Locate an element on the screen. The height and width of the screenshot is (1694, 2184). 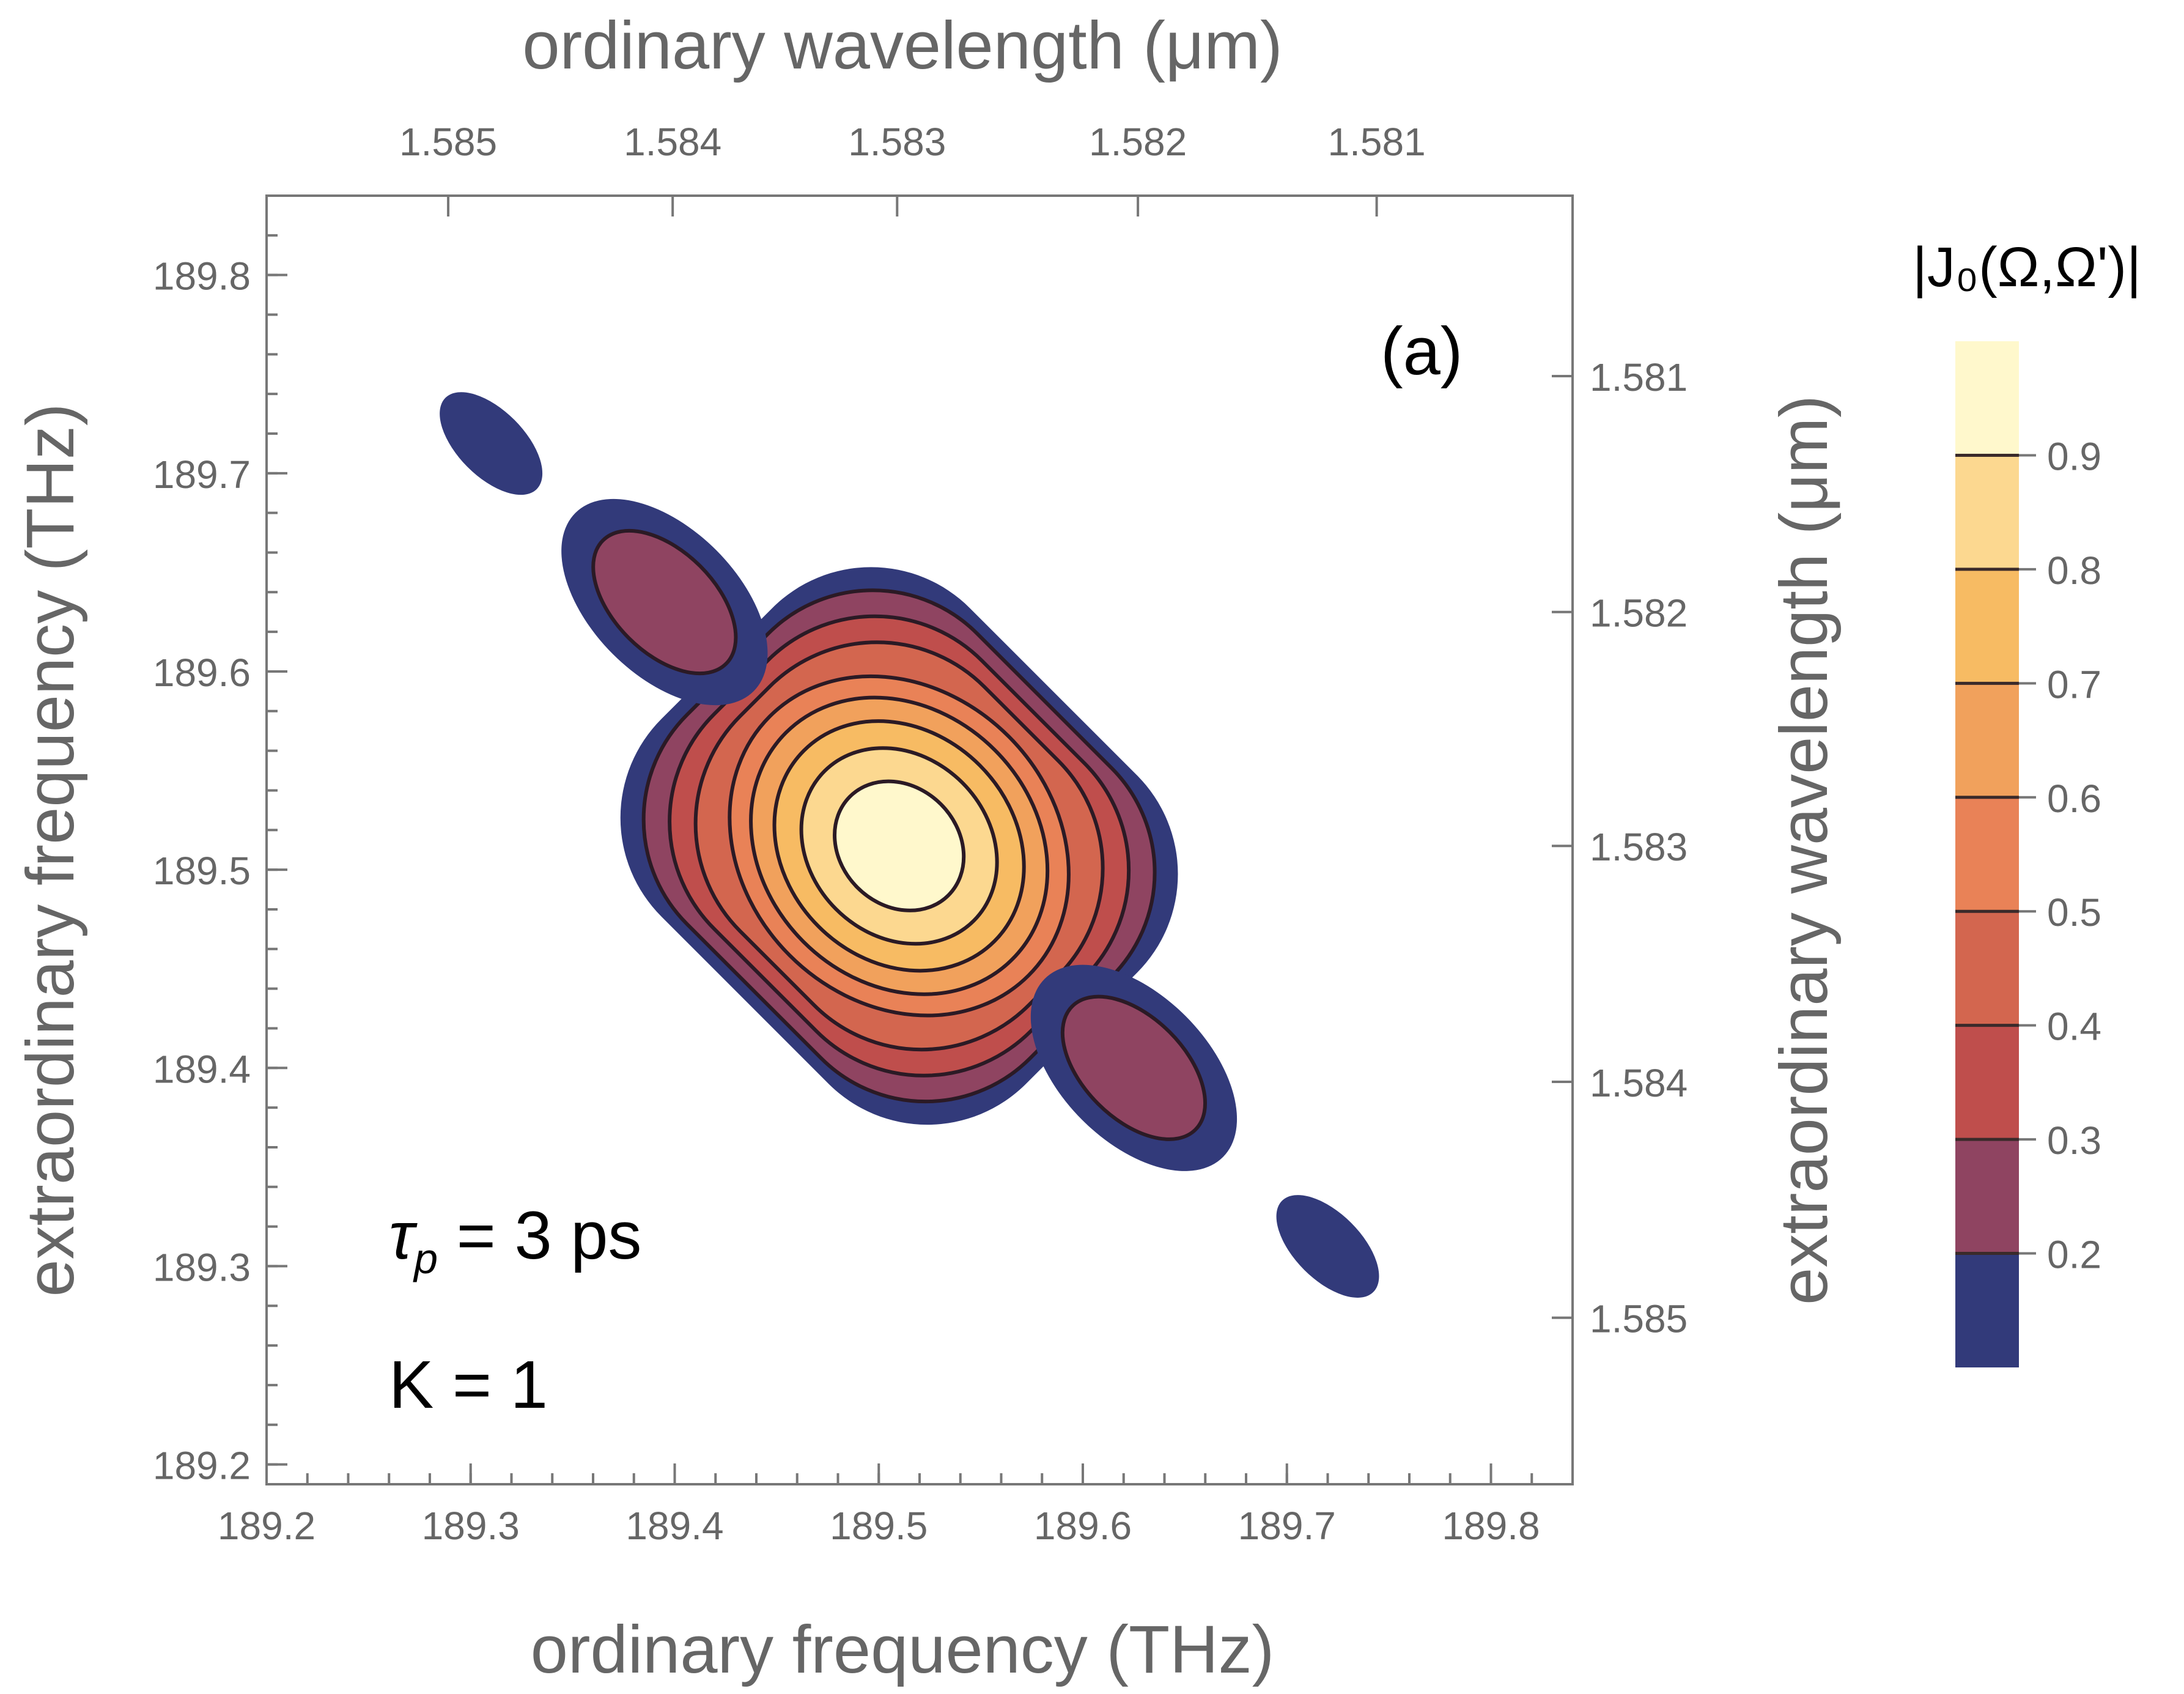
x2-tick-label: 1.584 is located at coordinates (672, 142).